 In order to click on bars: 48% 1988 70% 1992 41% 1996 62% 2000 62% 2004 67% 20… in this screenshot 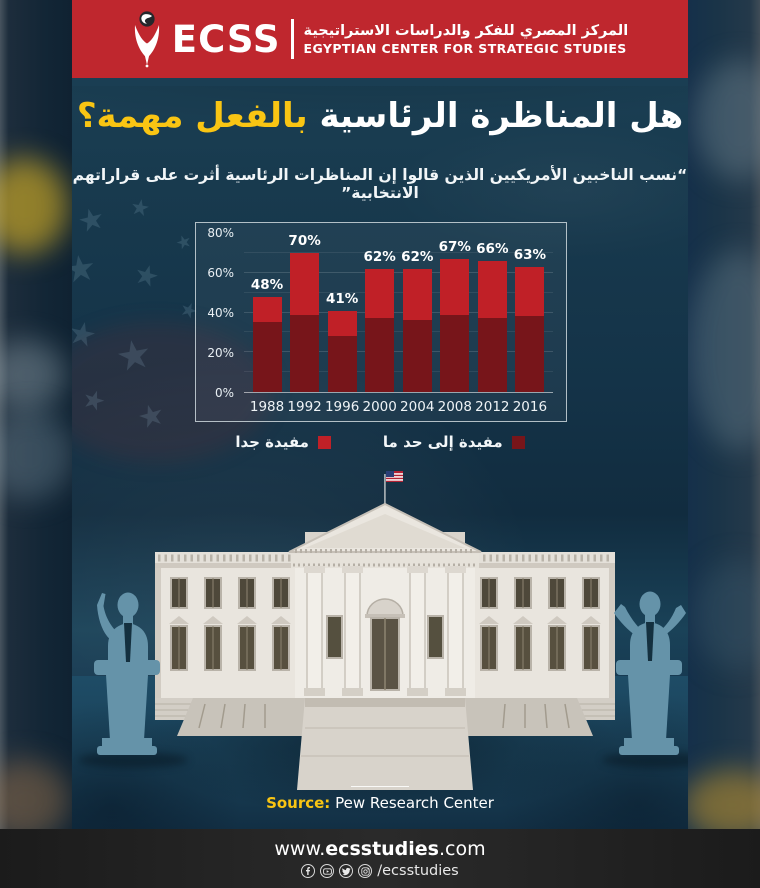, I will do `click(398, 323)`.